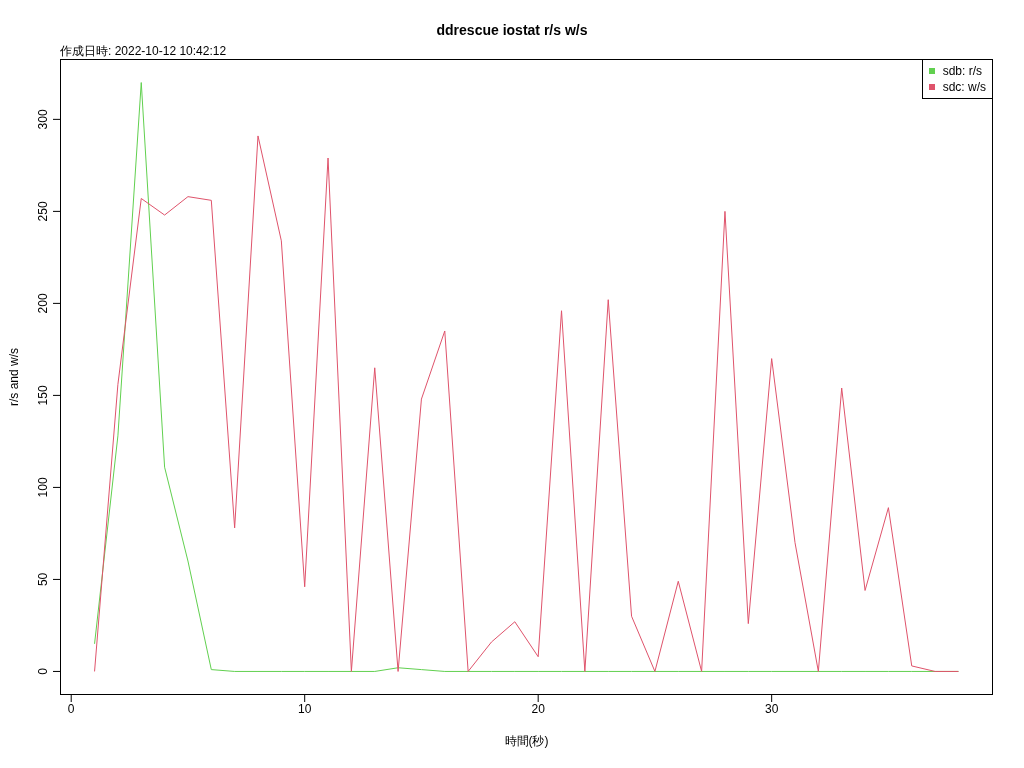 The width and height of the screenshot is (1024, 768). What do you see at coordinates (771, 708) in the screenshot?
I see `x-tick-label: 30` at bounding box center [771, 708].